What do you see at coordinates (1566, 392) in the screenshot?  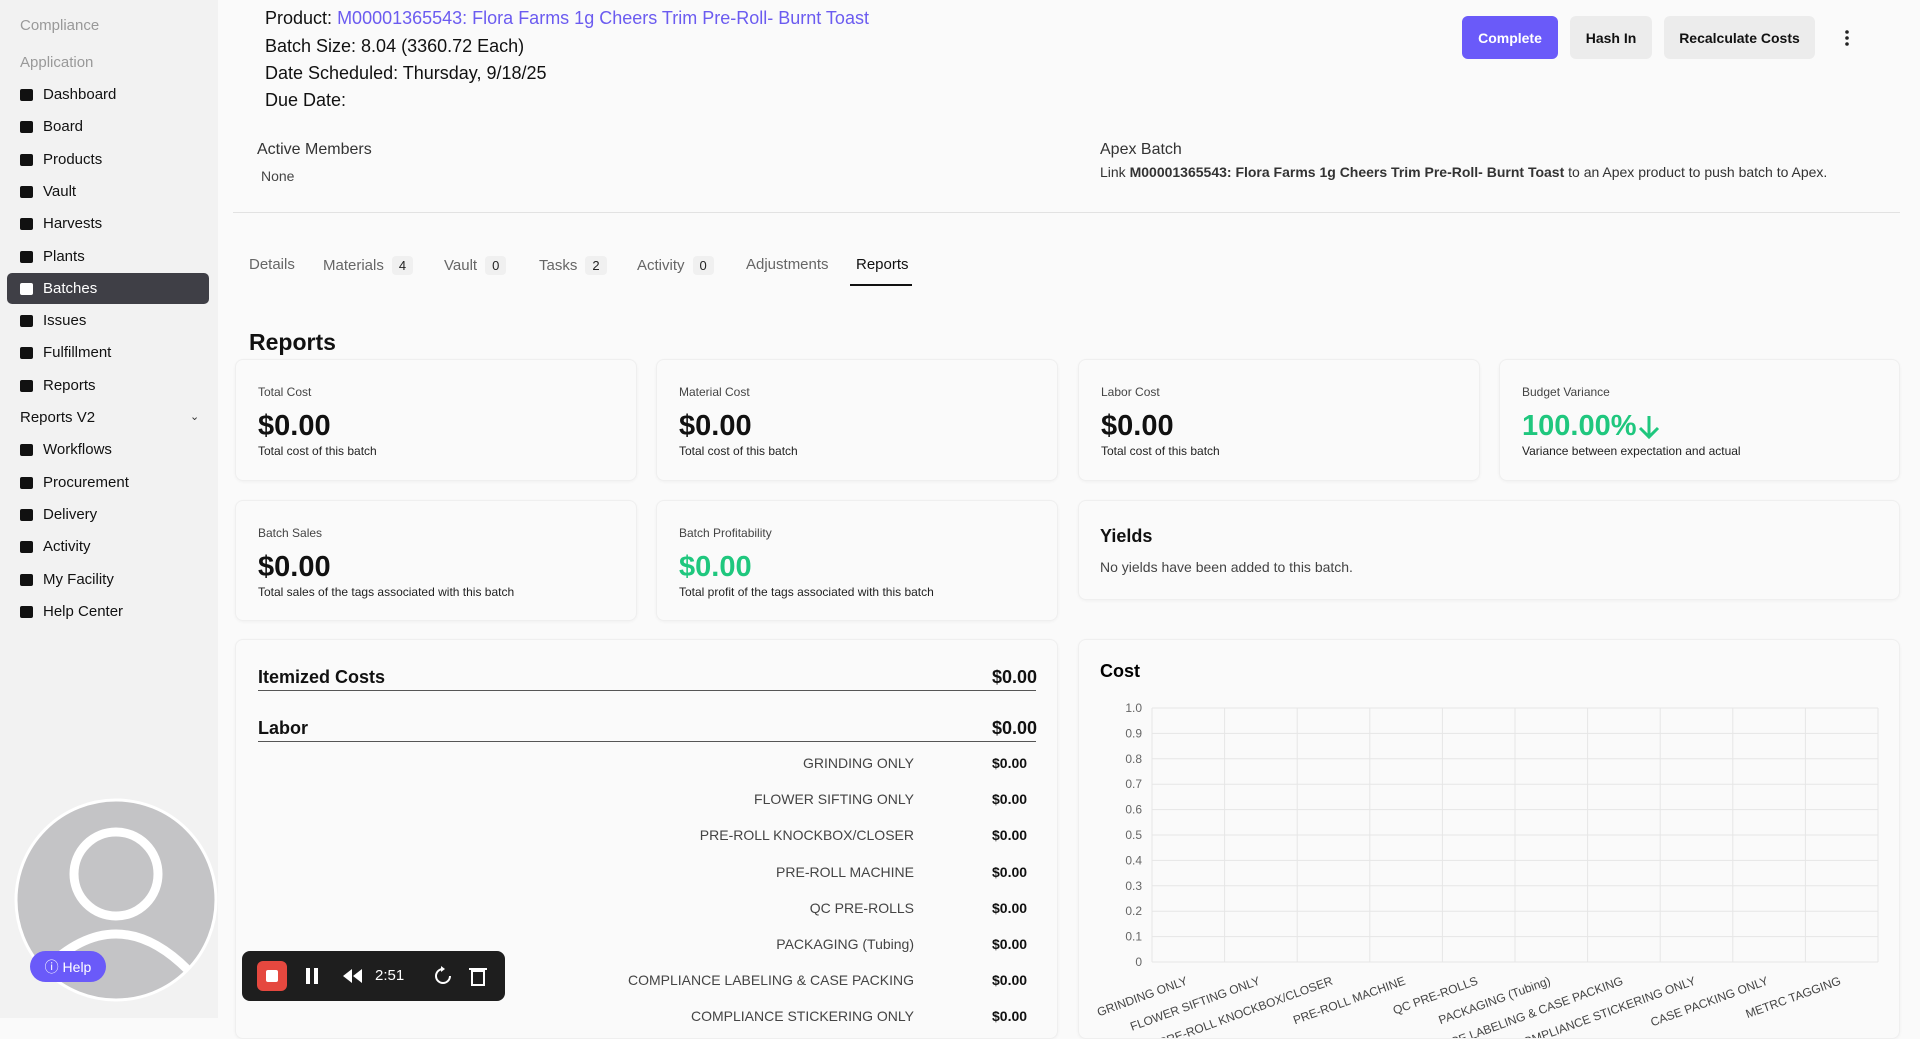 I see `stat-label: Budget Variance` at bounding box center [1566, 392].